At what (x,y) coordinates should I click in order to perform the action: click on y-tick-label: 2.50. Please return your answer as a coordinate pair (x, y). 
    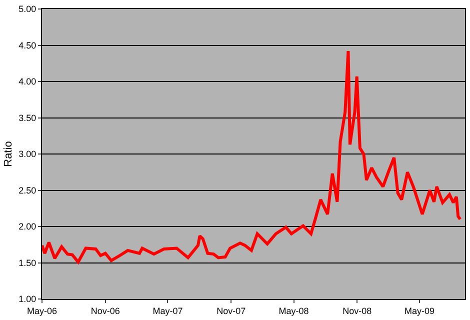
    Looking at the image, I should click on (27, 190).